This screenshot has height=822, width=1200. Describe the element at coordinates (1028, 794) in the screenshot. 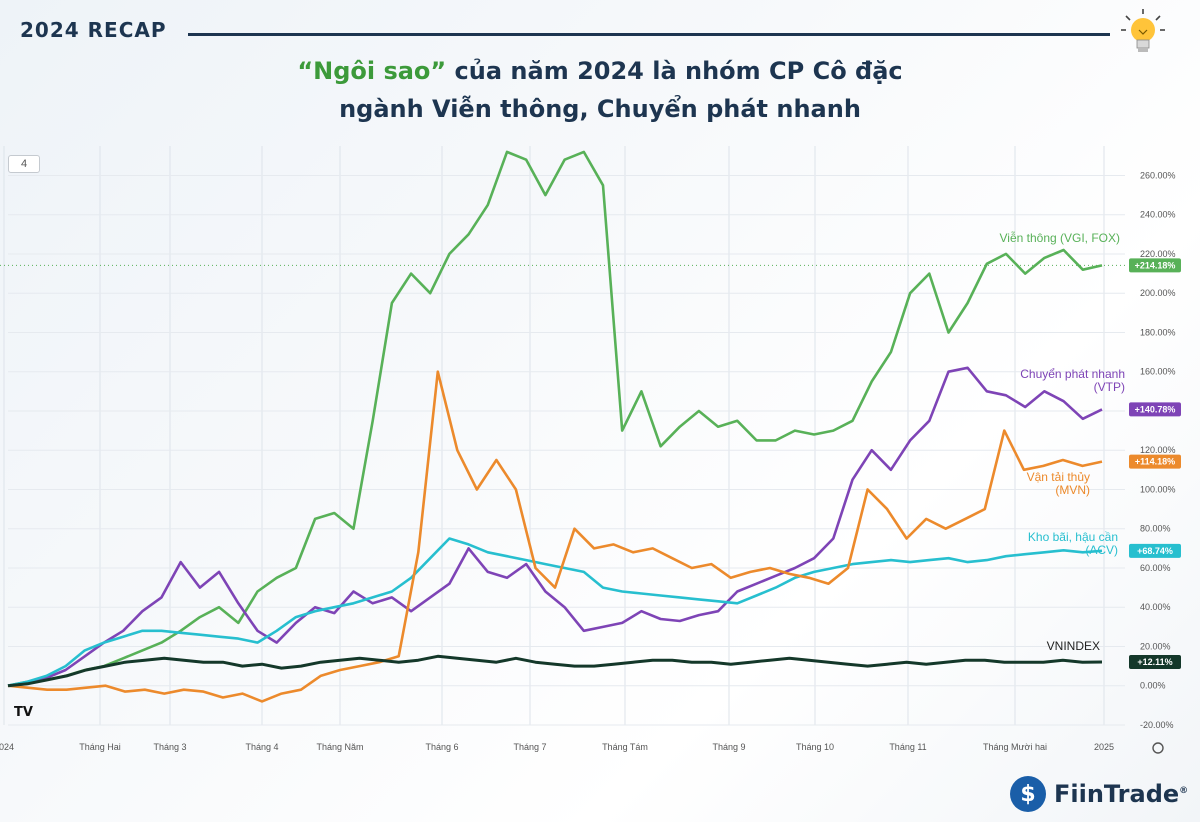

I see `logo-mark-icon: $` at that location.